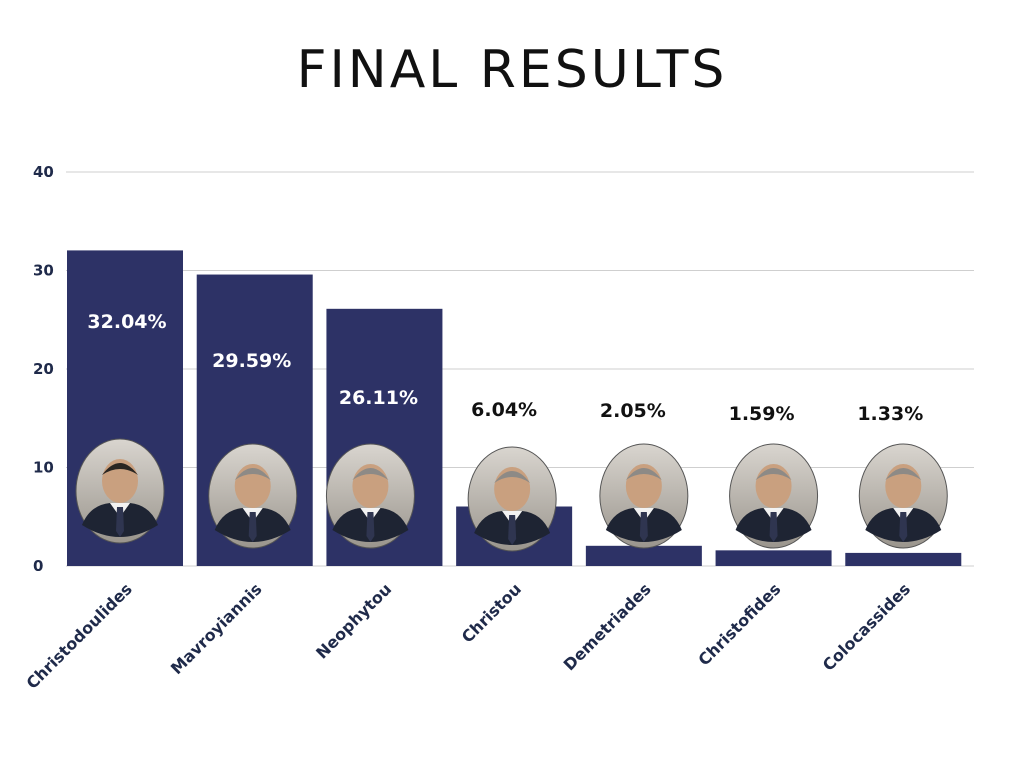 The width and height of the screenshot is (1024, 768). Describe the element at coordinates (353, 620) in the screenshot. I see `x-category-label: Neophytou` at that location.